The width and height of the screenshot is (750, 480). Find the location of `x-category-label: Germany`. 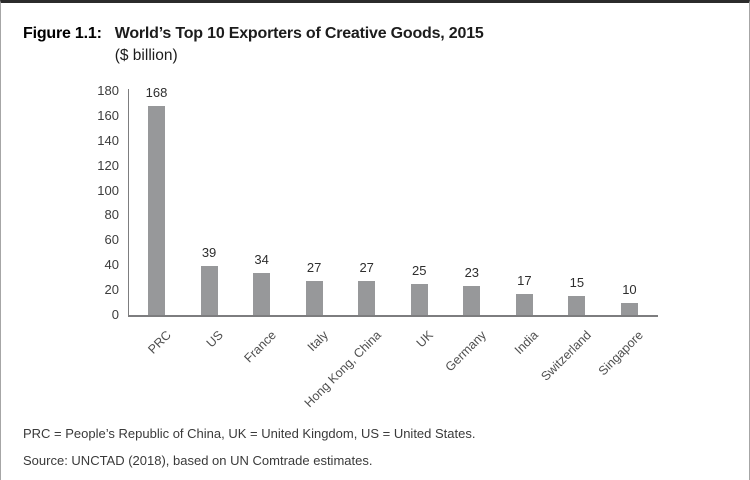

x-category-label: Germany is located at coordinates (465, 351).